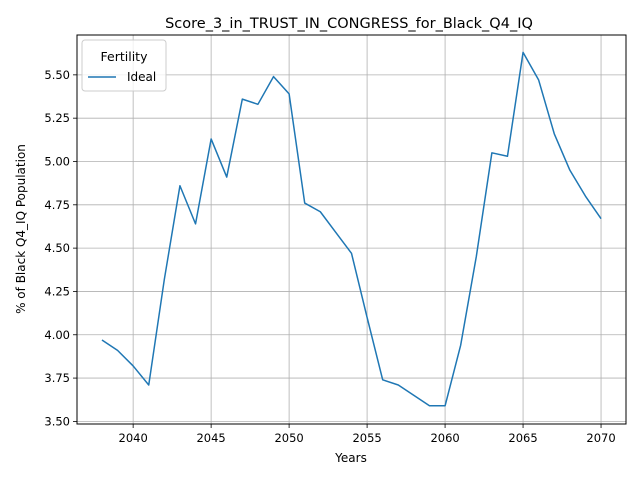  What do you see at coordinates (133, 438) in the screenshot?
I see `x-tick-label: 2040` at bounding box center [133, 438].